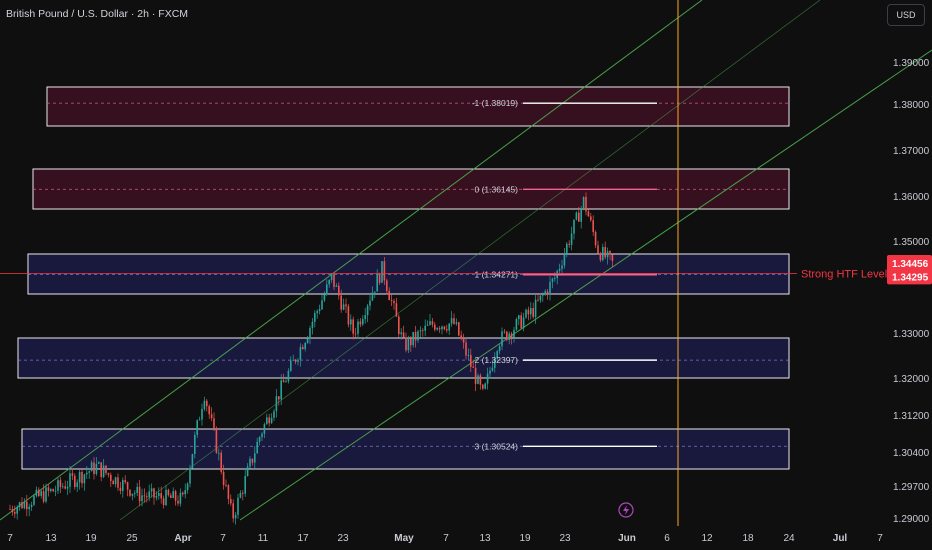 This screenshot has width=932, height=550. Describe the element at coordinates (789, 538) in the screenshot. I see `x-tick-label: 24` at that location.